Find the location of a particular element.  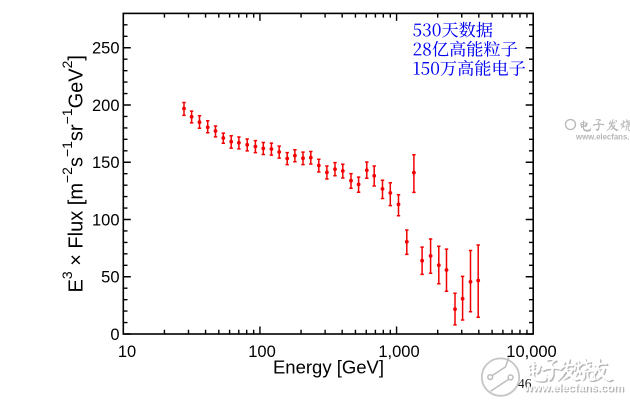

svg-text: Energy [GeV] is located at coordinates (328, 367).